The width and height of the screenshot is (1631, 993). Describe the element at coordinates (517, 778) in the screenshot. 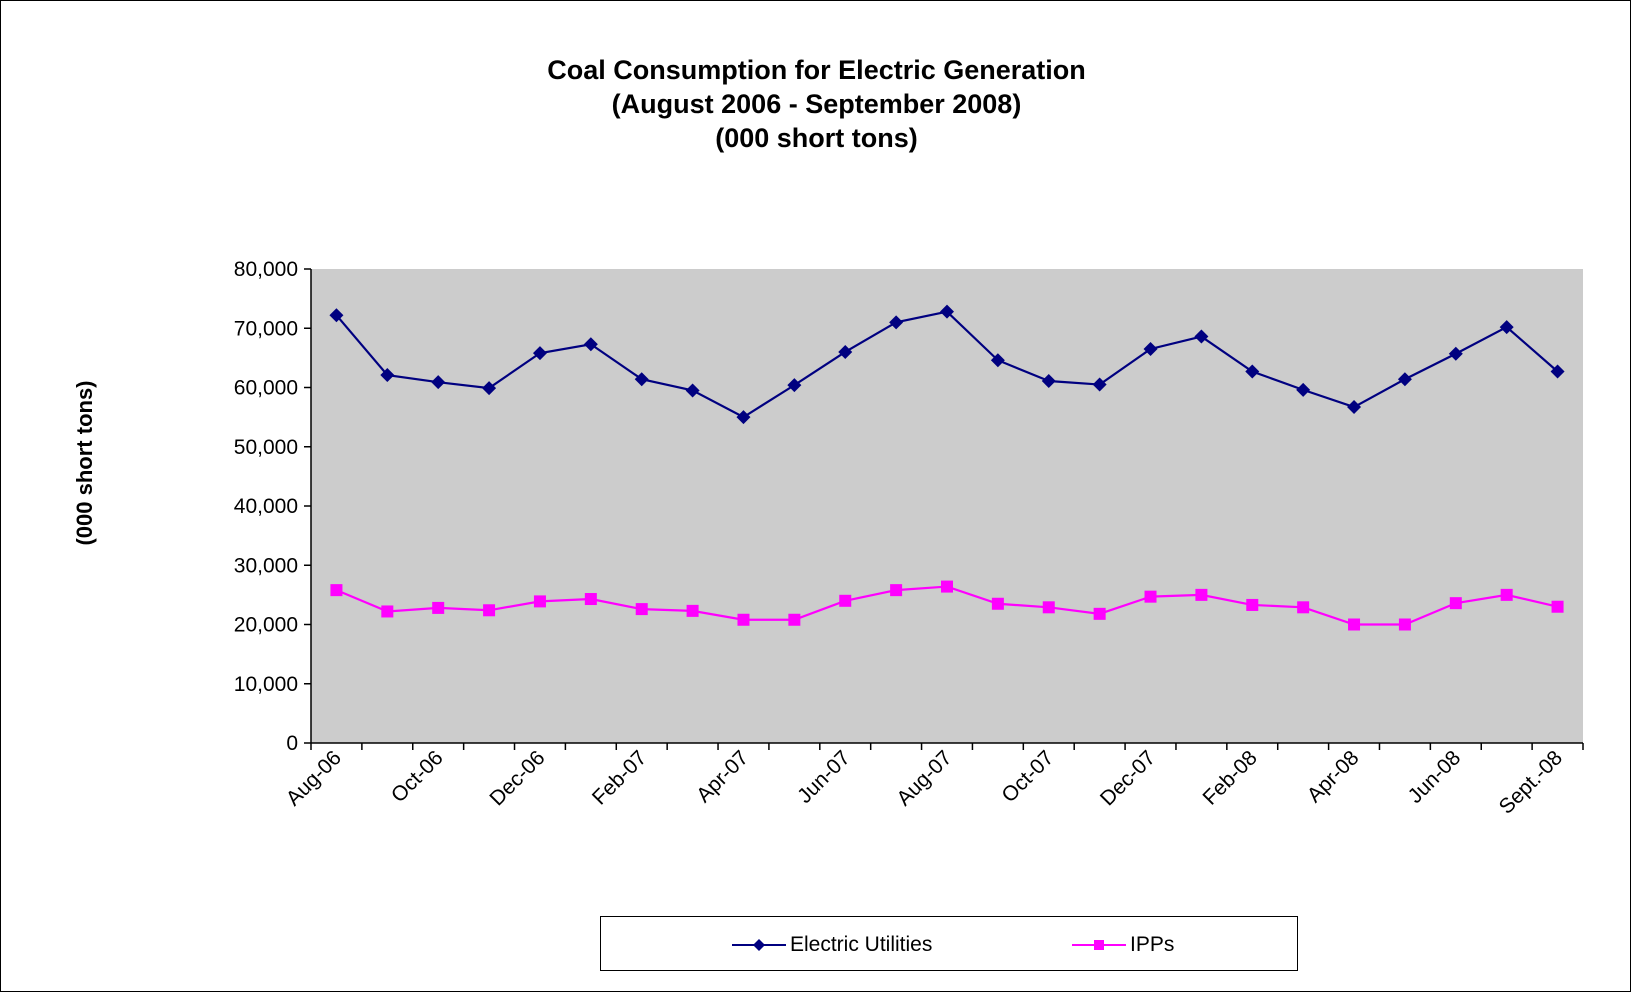

I see `x-tick-label: Dec-06` at that location.